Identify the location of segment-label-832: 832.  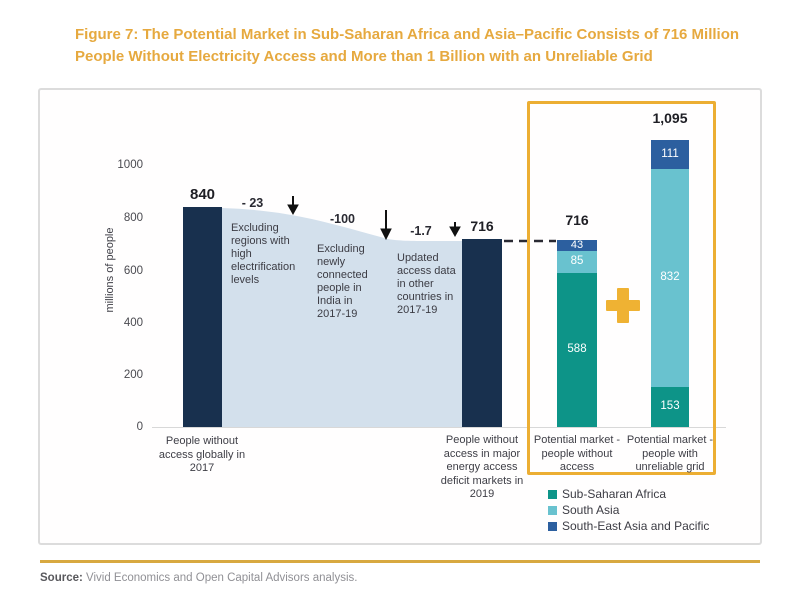
(670, 277).